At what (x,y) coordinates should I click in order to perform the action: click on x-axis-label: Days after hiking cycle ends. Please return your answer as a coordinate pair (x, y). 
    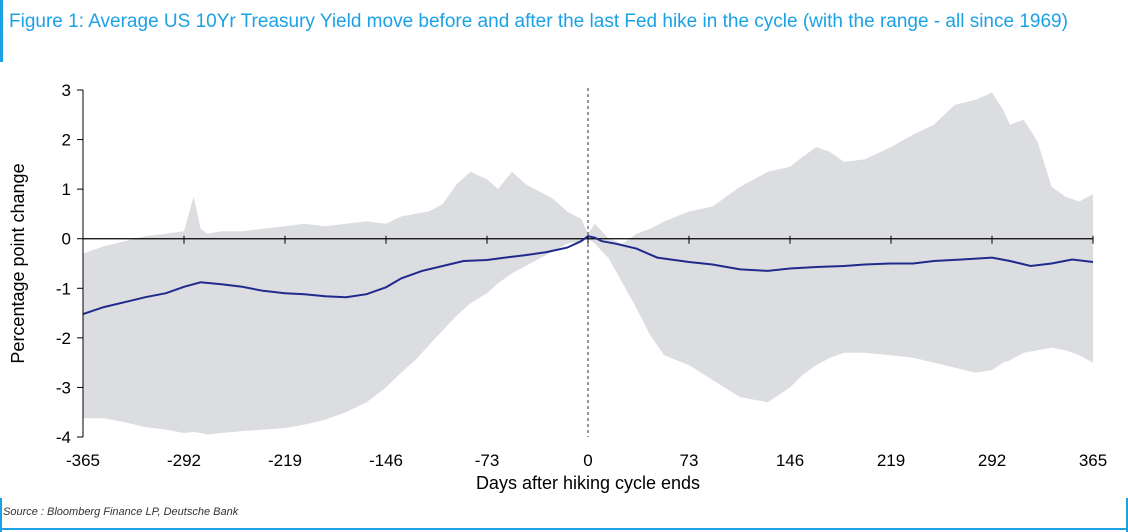
    Looking at the image, I should click on (588, 483).